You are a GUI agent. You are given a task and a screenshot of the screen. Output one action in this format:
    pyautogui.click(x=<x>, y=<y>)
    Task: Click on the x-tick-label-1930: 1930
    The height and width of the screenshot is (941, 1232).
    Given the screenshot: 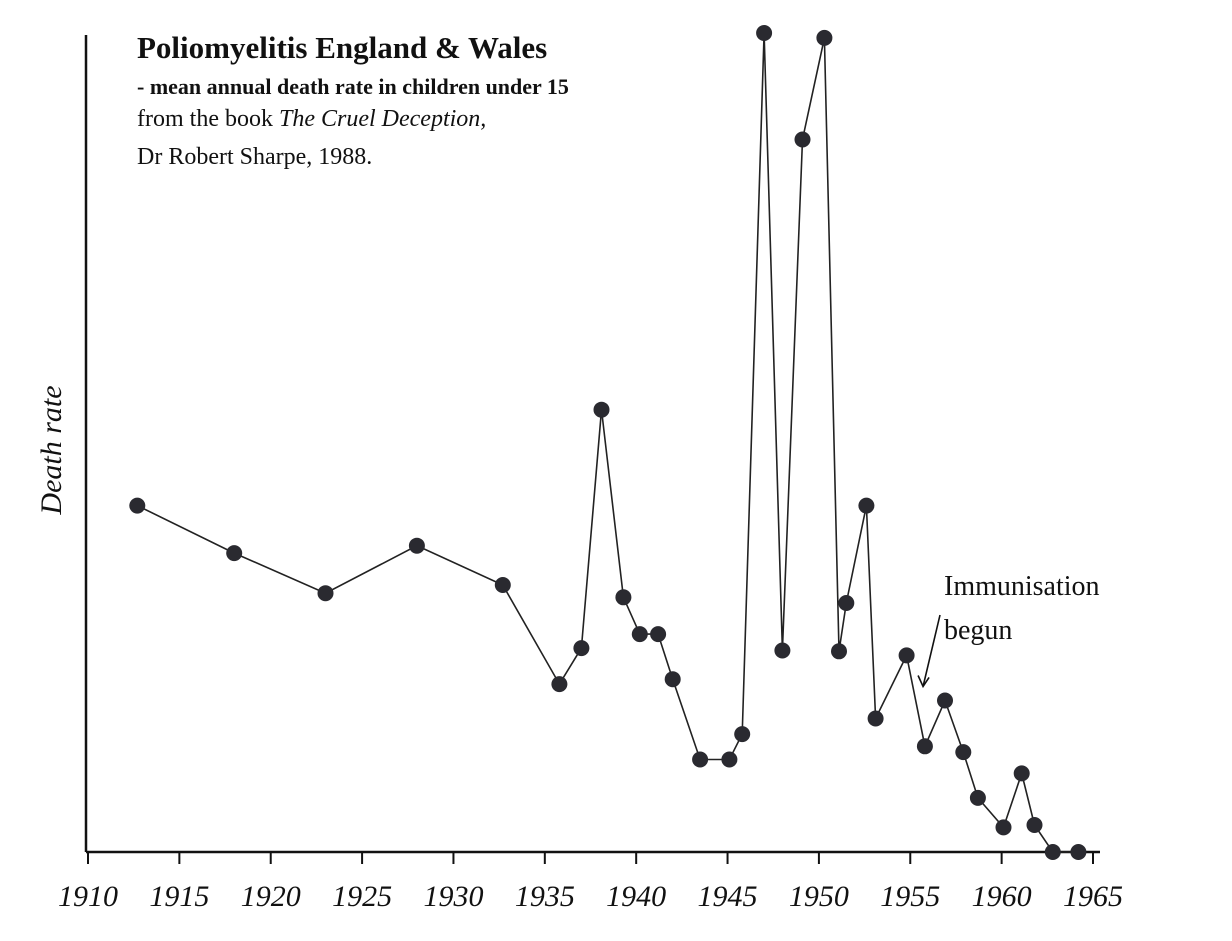 What is the action you would take?
    pyautogui.click(x=453, y=896)
    